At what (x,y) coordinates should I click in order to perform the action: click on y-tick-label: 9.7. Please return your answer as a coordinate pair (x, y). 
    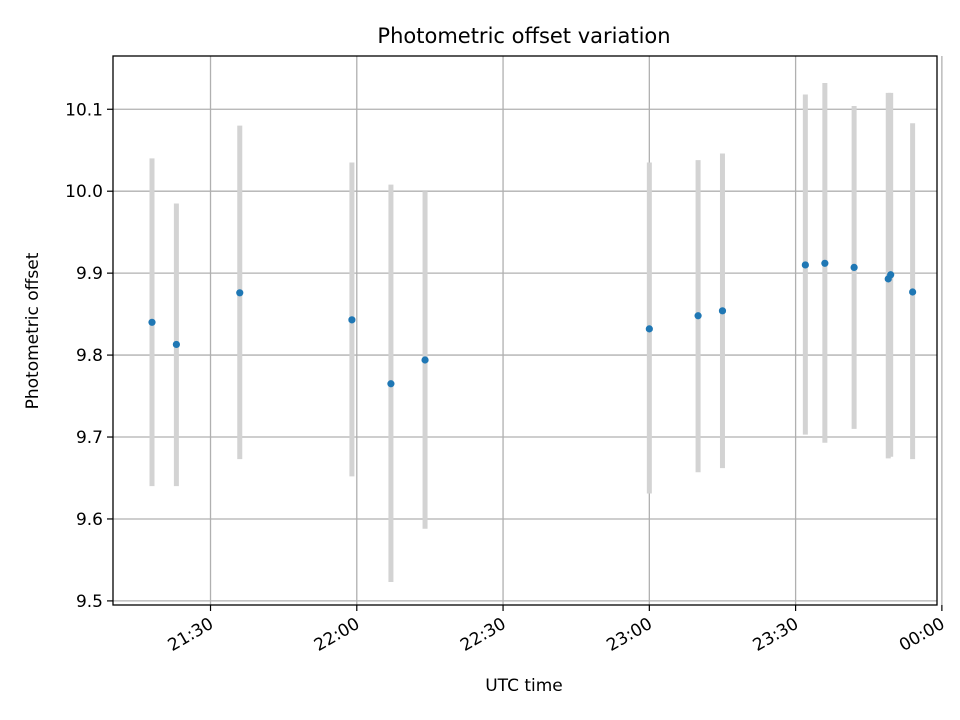
    Looking at the image, I should click on (89, 438).